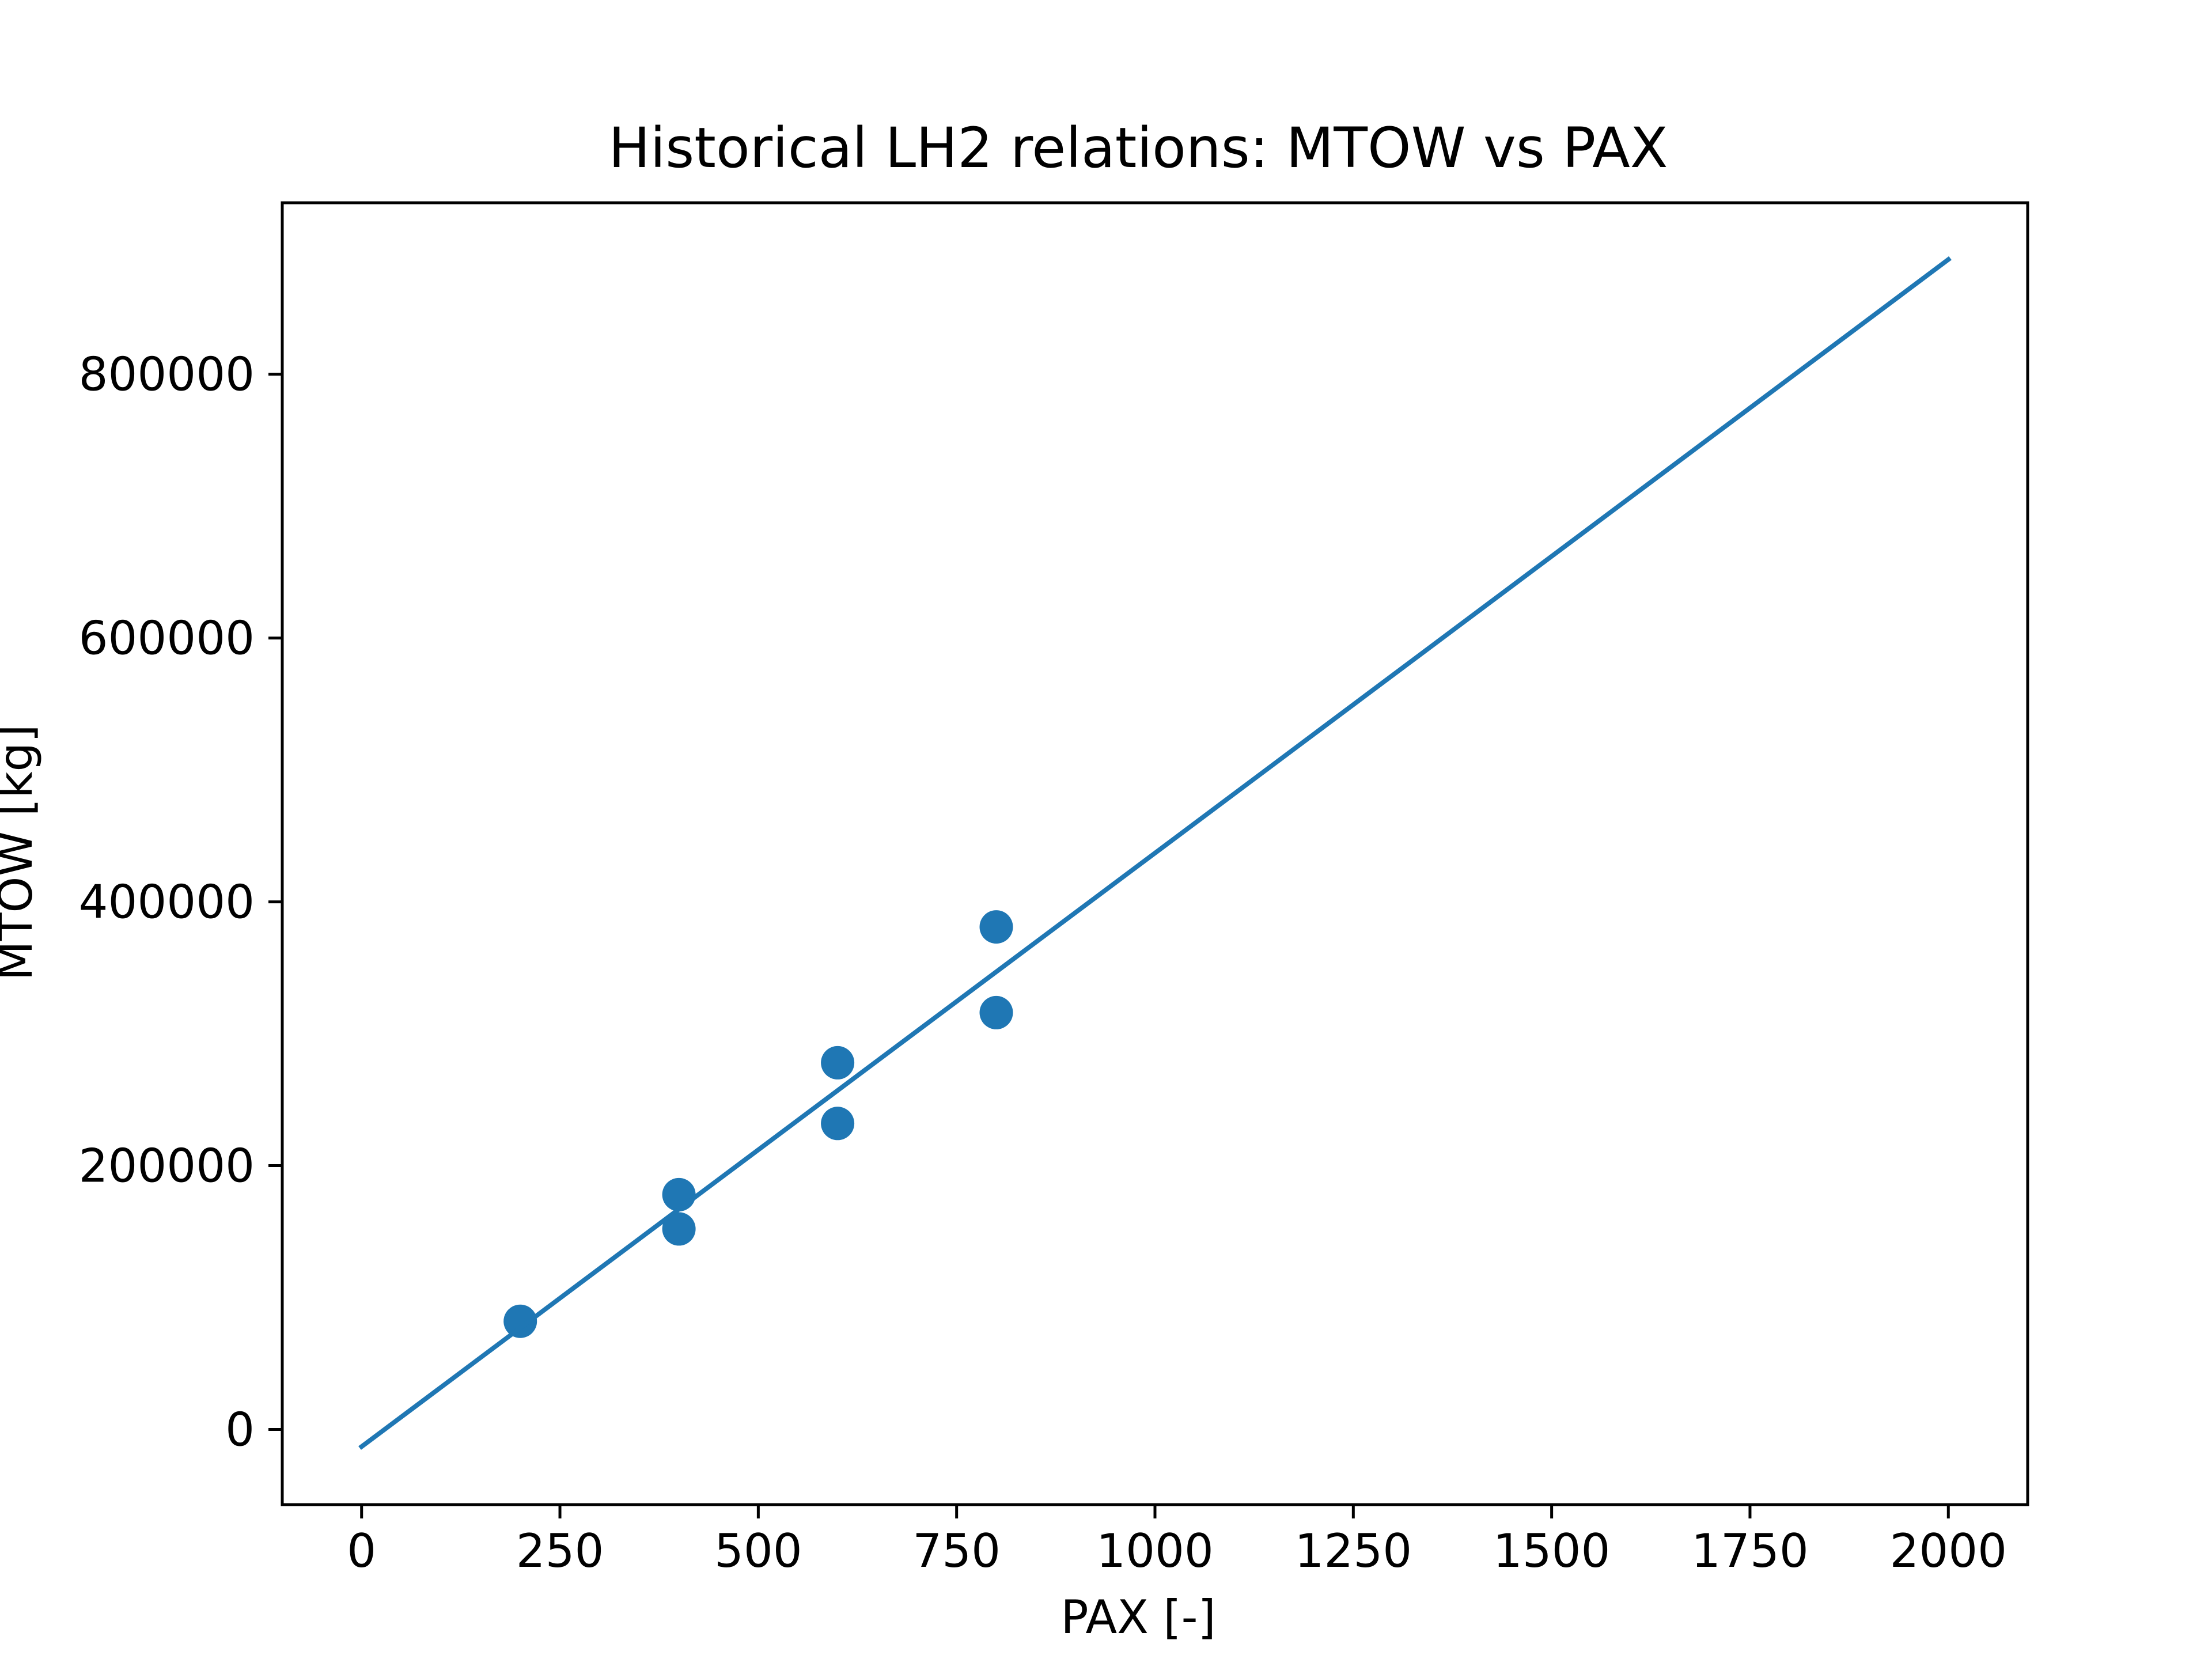 The height and width of the screenshot is (1659, 2212). What do you see at coordinates (1353, 1551) in the screenshot?
I see `x-tick-label: 1250` at bounding box center [1353, 1551].